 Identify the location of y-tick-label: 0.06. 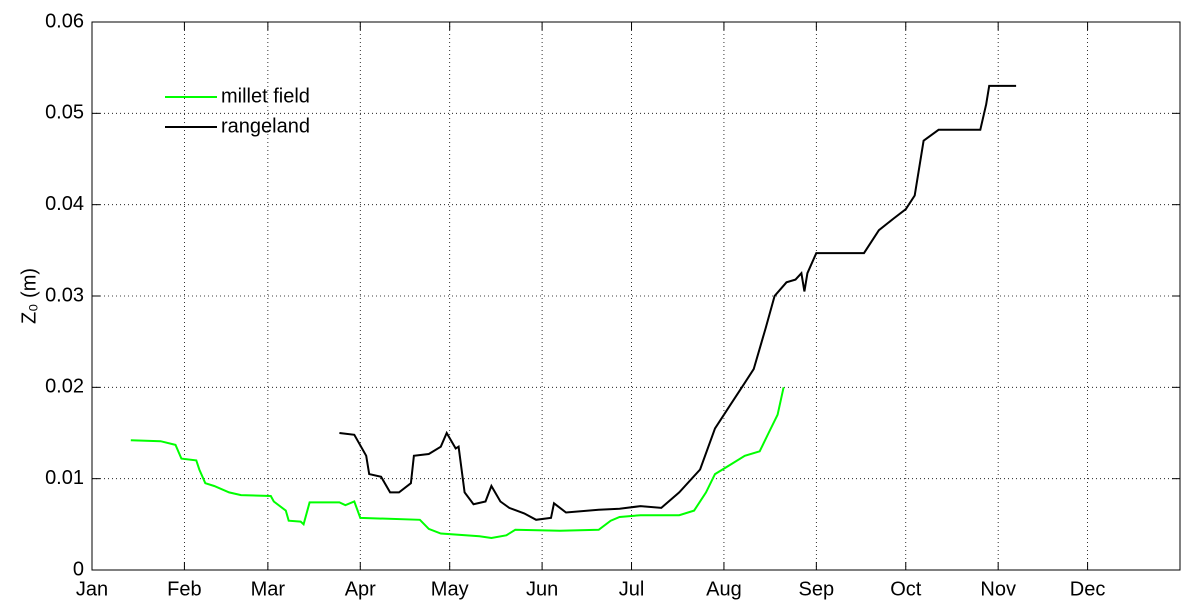
(64, 21).